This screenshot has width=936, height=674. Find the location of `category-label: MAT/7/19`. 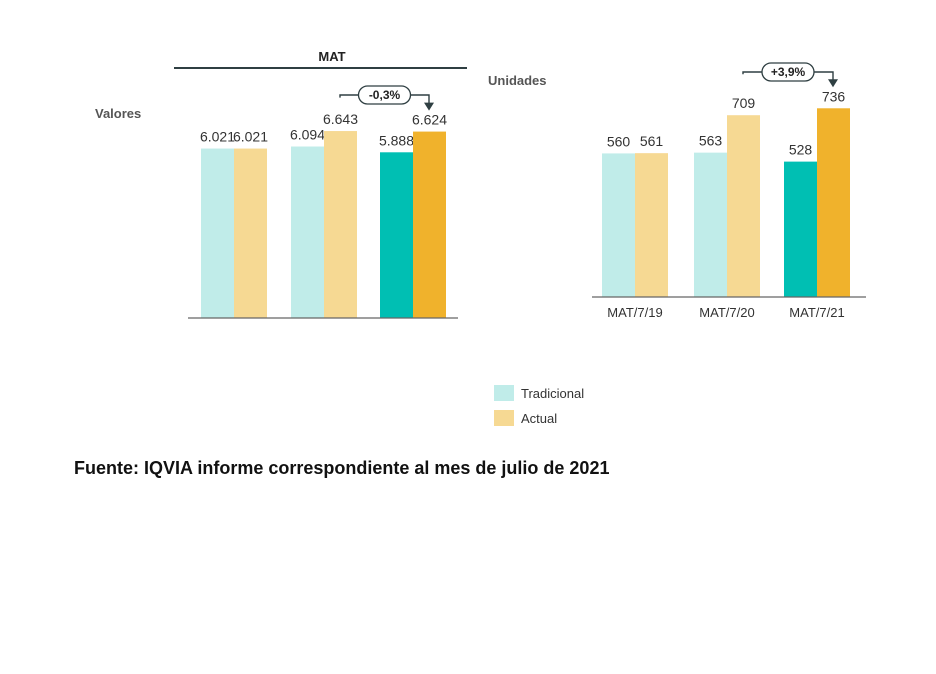

category-label: MAT/7/19 is located at coordinates (634, 312).